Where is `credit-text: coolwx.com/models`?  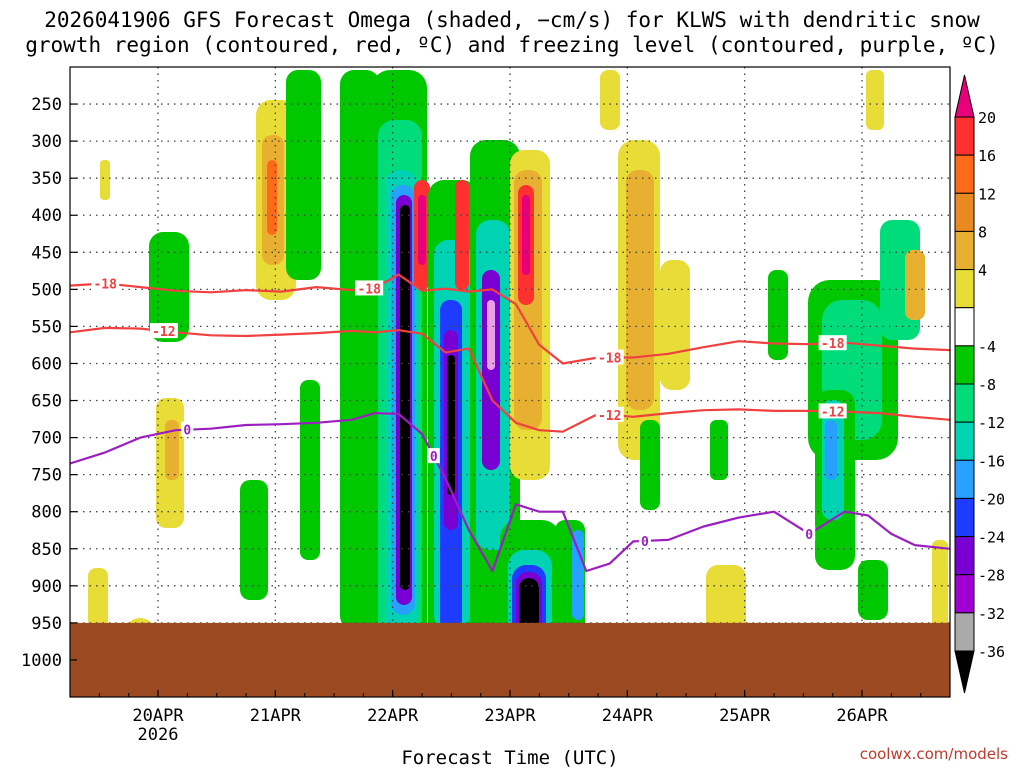 credit-text: coolwx.com/models is located at coordinates (933, 754).